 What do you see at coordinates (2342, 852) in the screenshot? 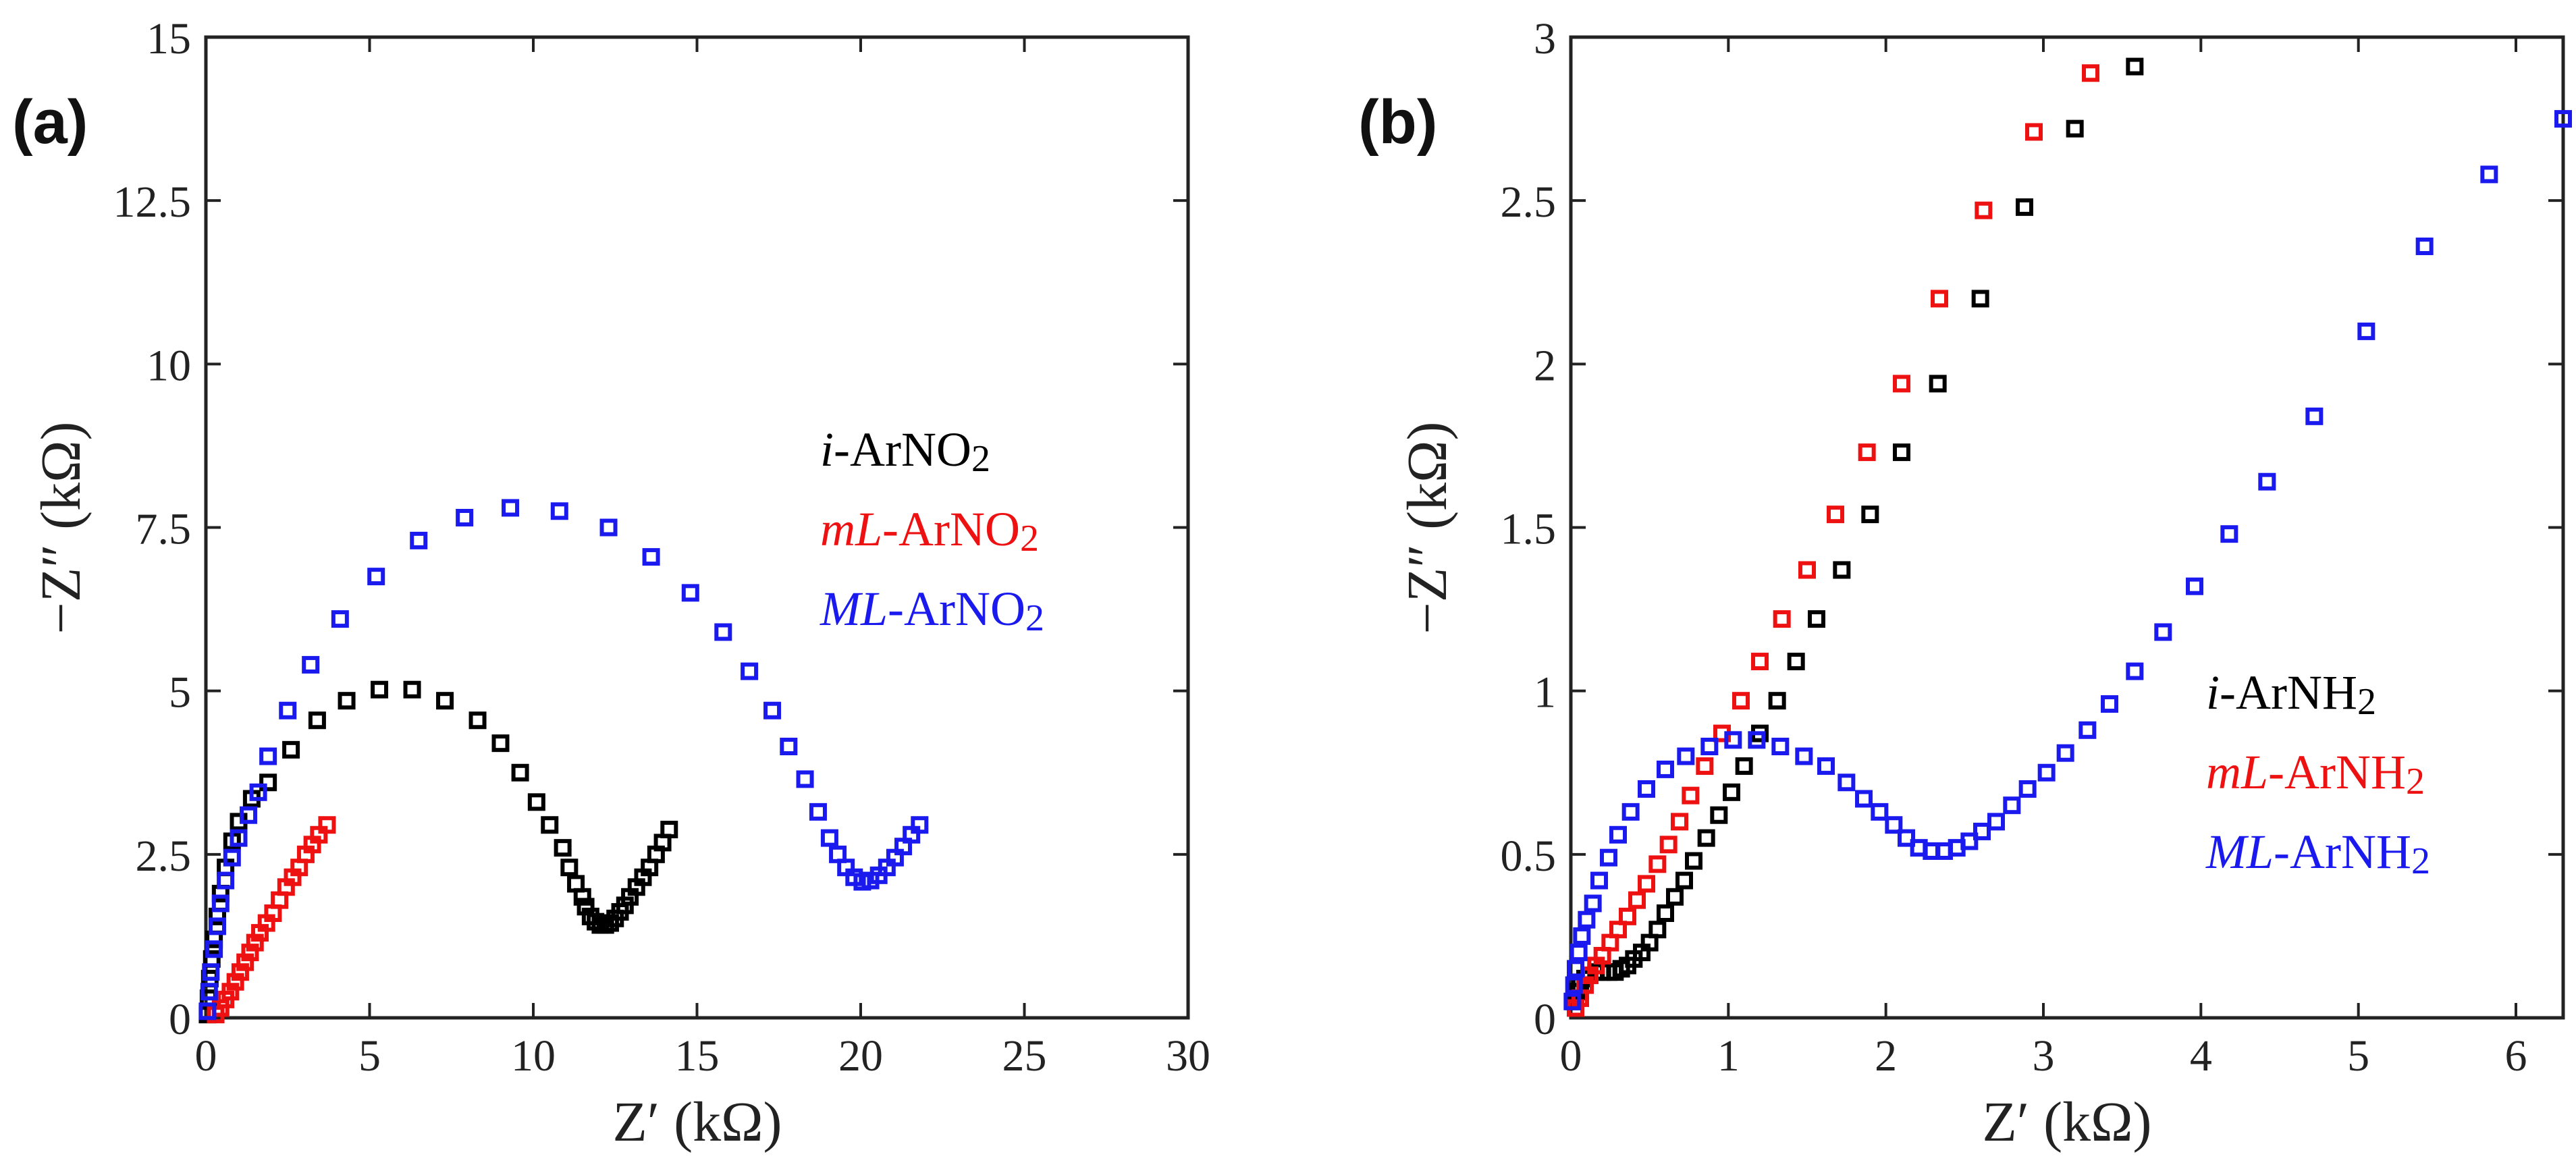
I see `legend-main: -ArNH` at bounding box center [2342, 852].